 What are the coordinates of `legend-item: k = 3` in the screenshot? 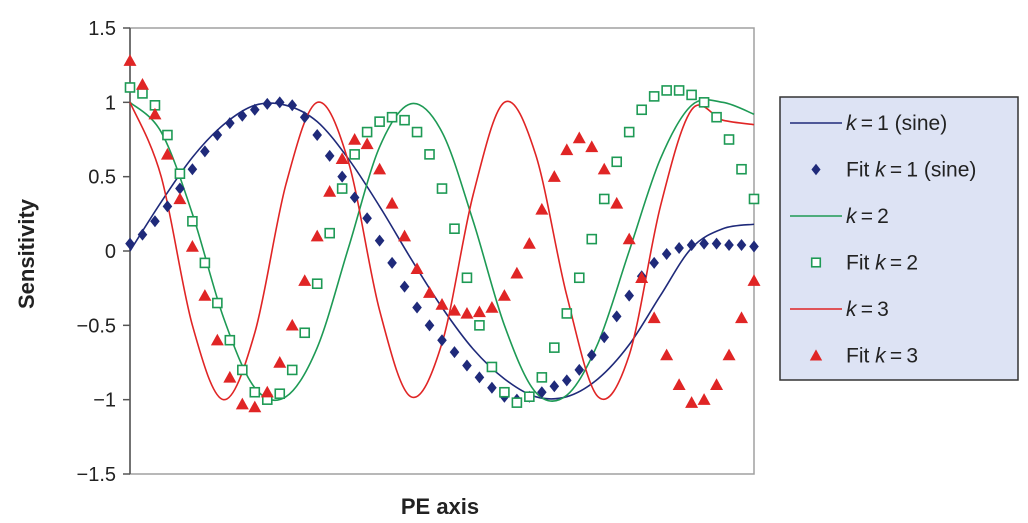 It's located at (839, 309).